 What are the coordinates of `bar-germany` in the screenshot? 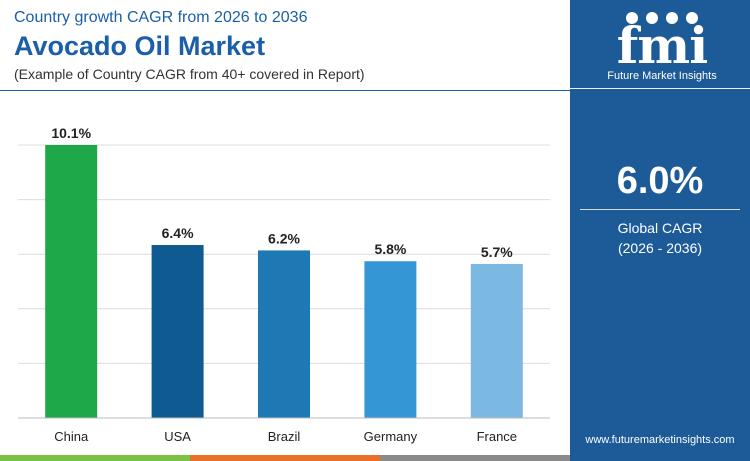 It's located at (390, 339).